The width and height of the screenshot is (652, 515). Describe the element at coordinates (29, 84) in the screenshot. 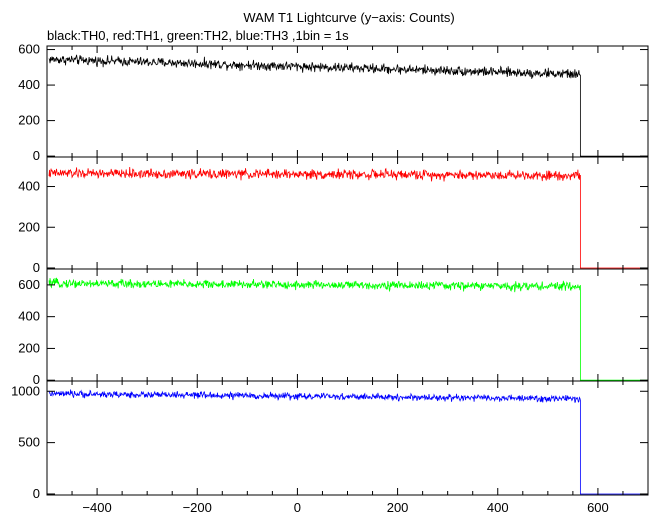

I see `y-tick-label-0-2: 400` at that location.